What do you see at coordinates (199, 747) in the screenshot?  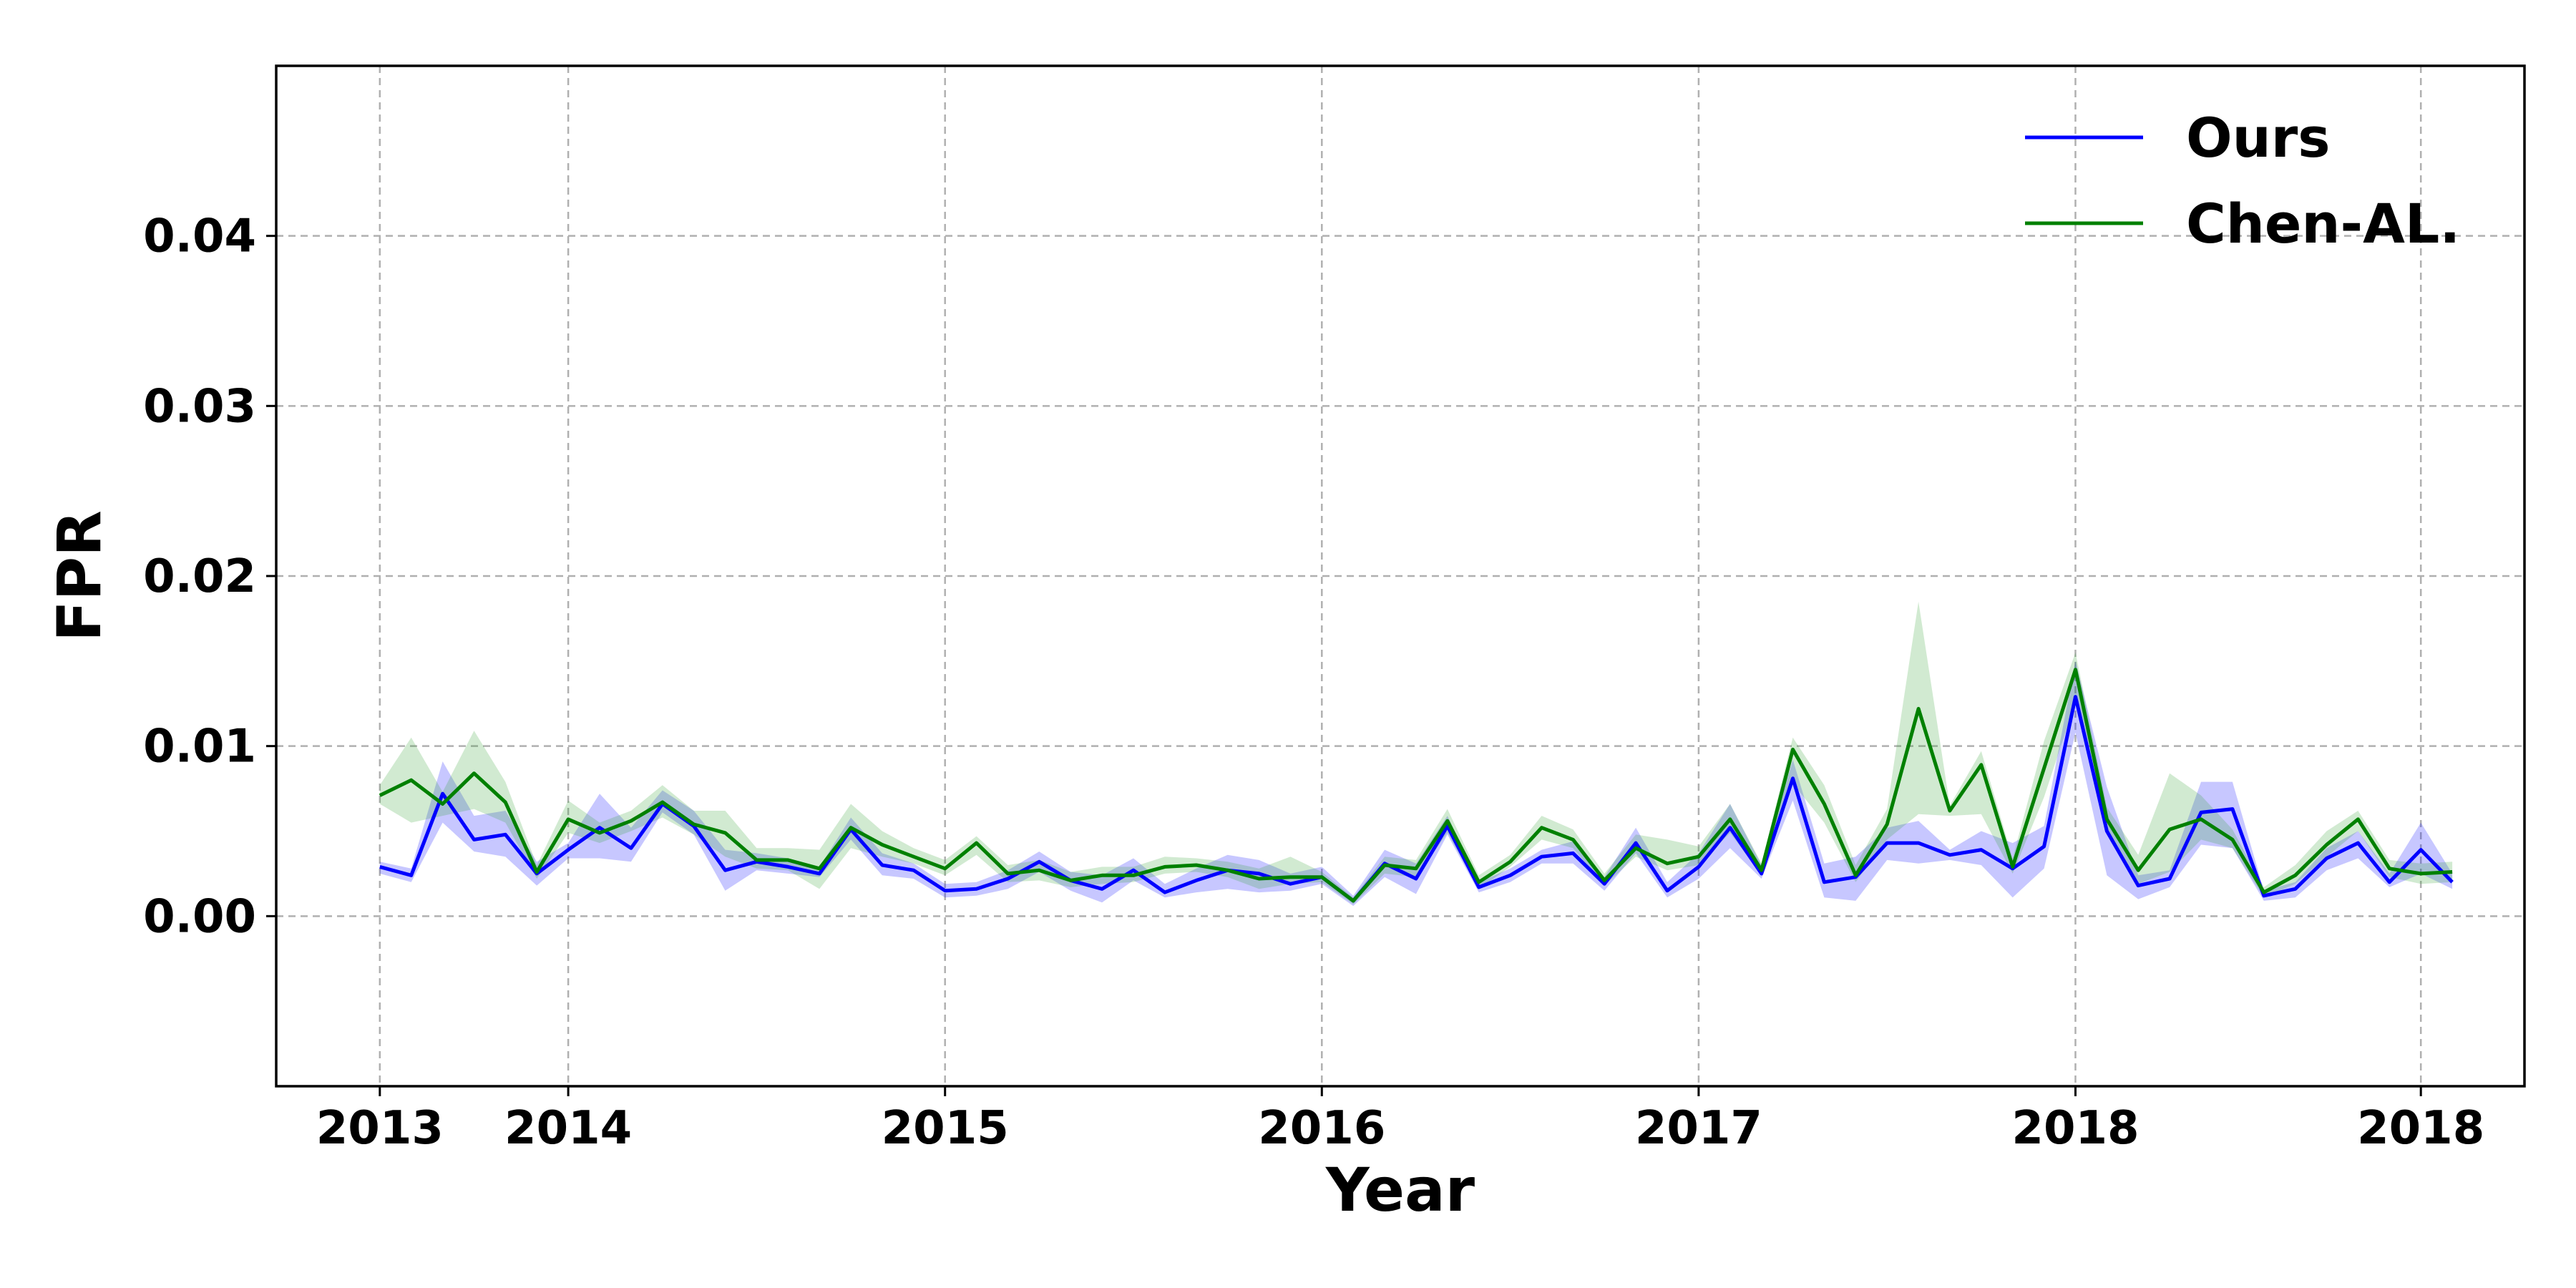 I see `y-tick-label: 0.01` at bounding box center [199, 747].